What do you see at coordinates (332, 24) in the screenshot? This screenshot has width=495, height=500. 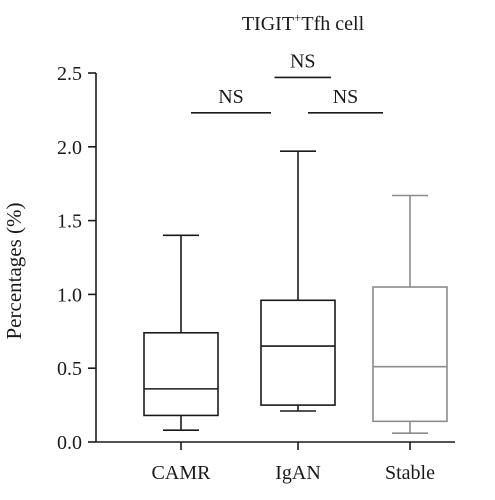 I see `chart-title-rest: Tfh cell` at bounding box center [332, 24].